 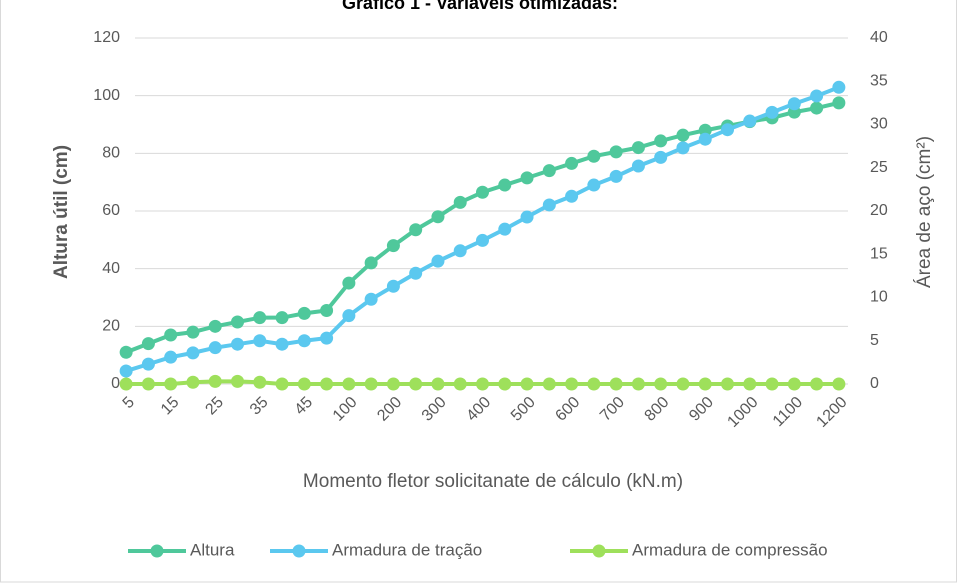 I want to click on y2-tick-label: 25, so click(x=879, y=167).